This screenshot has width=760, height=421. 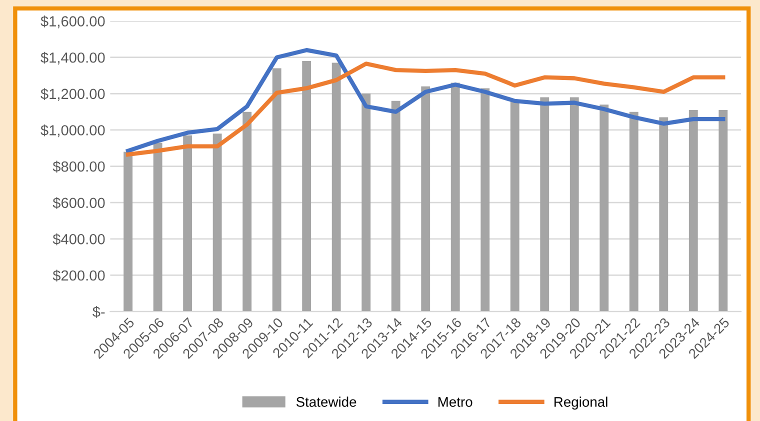 I want to click on y-tick-label: $600.00, so click(x=78, y=203).